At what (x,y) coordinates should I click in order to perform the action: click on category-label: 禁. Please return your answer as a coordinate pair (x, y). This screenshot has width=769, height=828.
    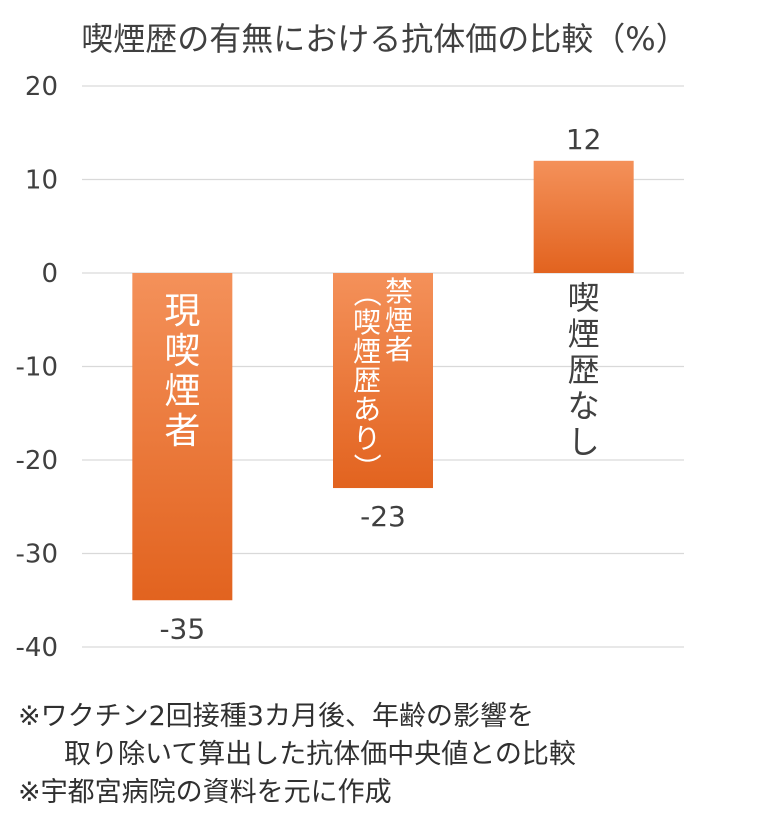
    Looking at the image, I should click on (399, 291).